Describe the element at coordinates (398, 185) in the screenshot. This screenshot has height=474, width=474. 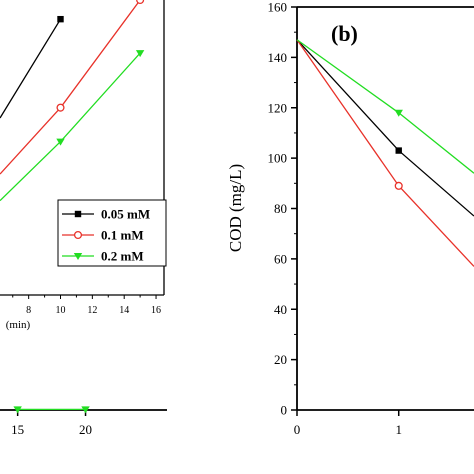
I see `panel-b-point-0-1-mm` at that location.